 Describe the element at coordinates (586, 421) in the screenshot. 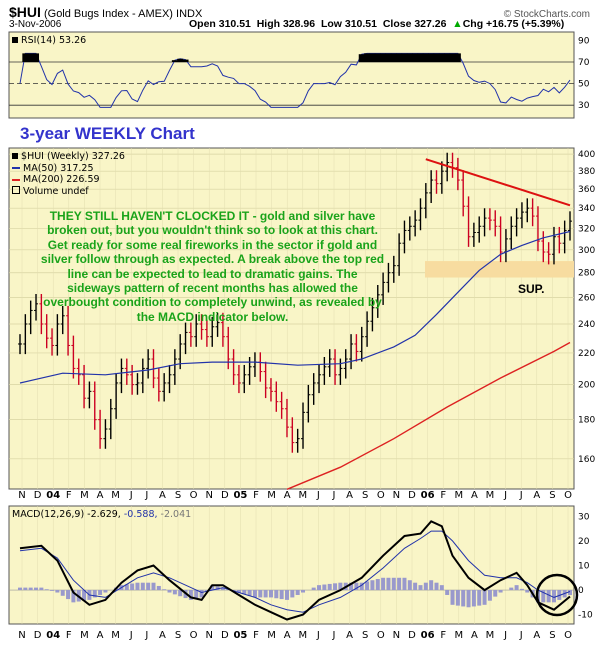

I see `price-tick-label: 180` at that location.